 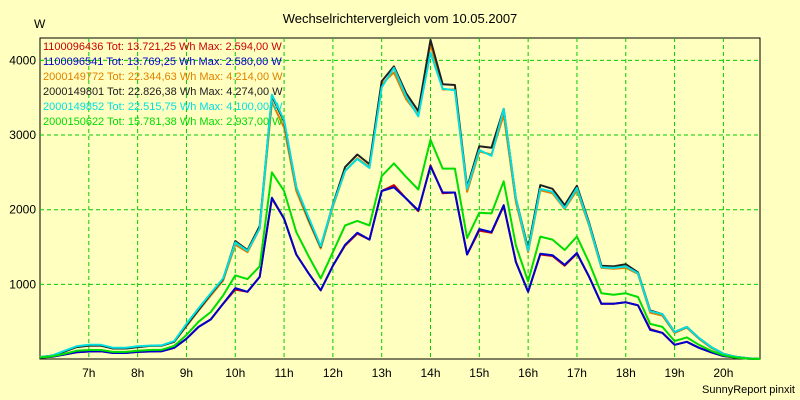 I want to click on chart-title: Wechselrichtervergleich vom 10.05.2007, so click(x=400, y=18).